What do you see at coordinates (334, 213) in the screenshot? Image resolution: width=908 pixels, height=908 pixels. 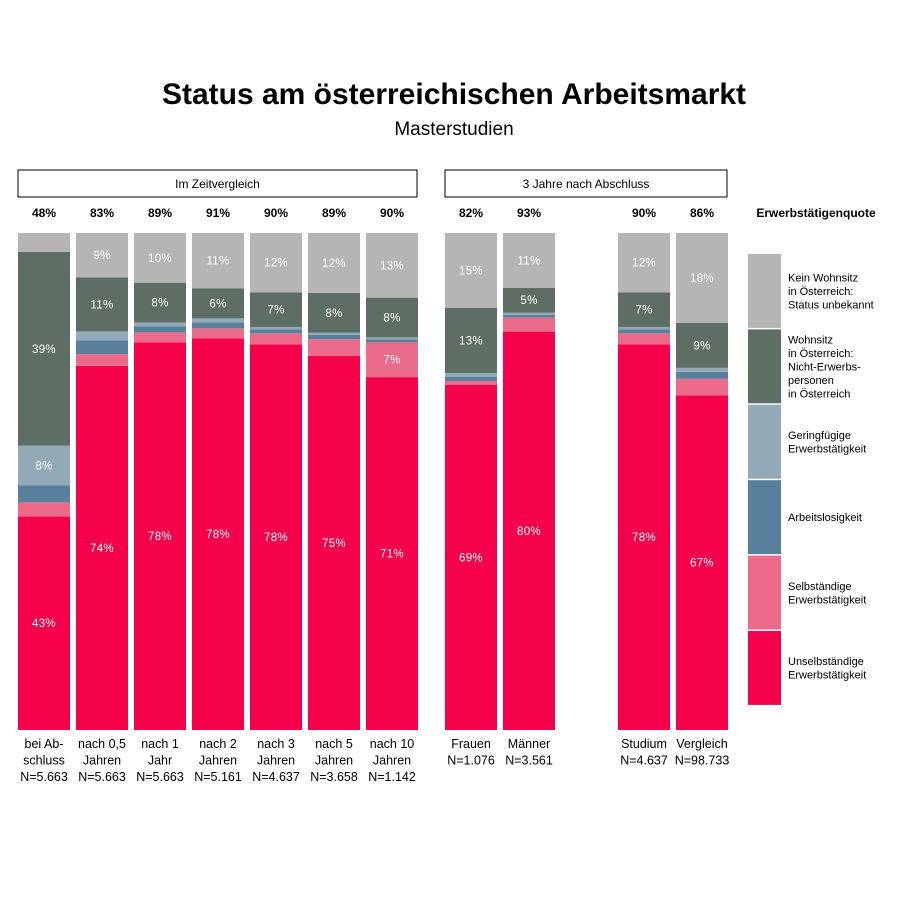 I see `quote-value: 89%` at bounding box center [334, 213].